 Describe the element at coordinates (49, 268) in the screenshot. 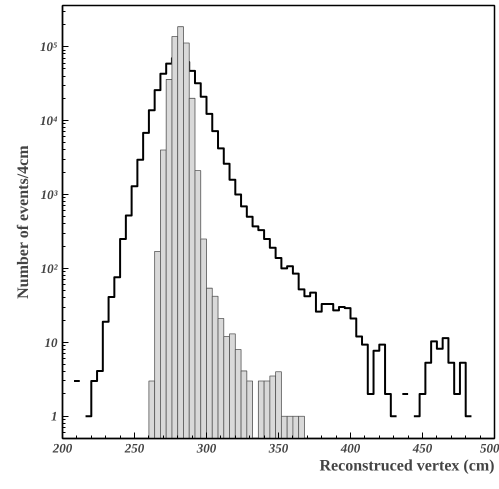

I see `y-tick-label: 10²` at that location.